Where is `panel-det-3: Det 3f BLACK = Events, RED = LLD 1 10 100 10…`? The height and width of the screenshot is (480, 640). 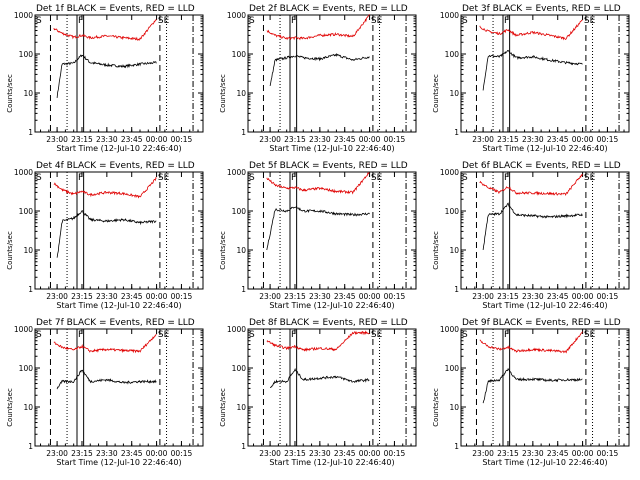 panel-det-3: Det 3f BLACK = Events, RED = LLD 1 10 100 10… is located at coordinates (531, 78).